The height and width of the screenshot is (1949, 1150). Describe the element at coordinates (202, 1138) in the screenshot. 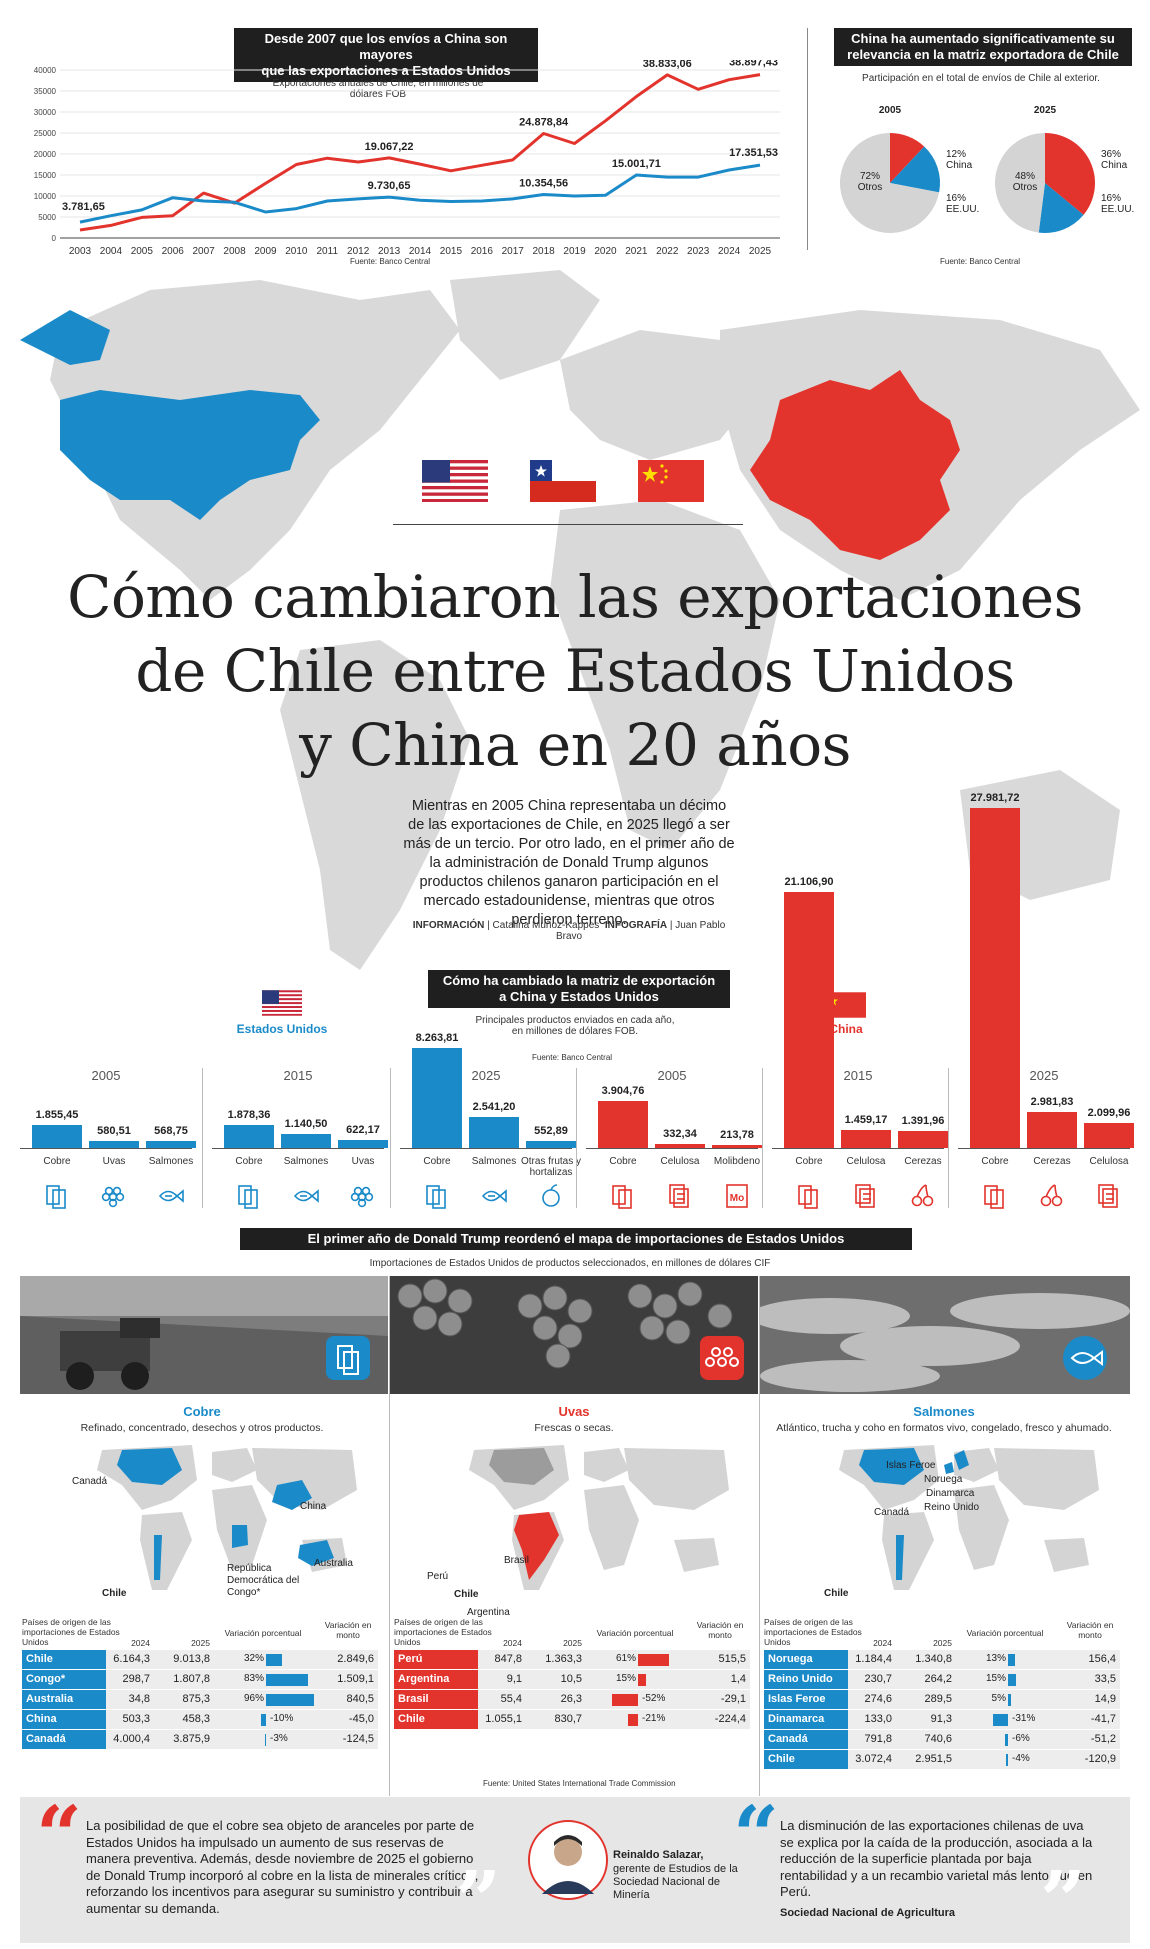

I see `group-divider` at that location.